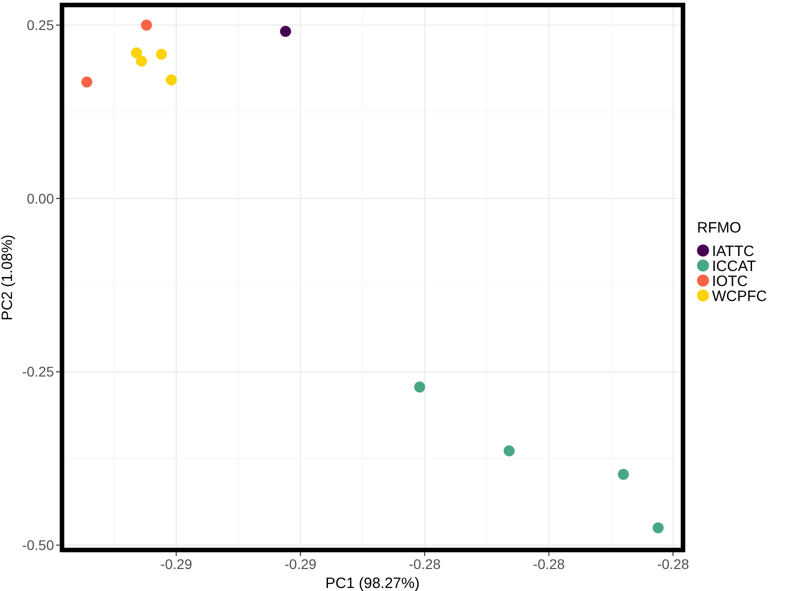  Describe the element at coordinates (40, 198) in the screenshot. I see `y-tick-label: 0.00` at that location.